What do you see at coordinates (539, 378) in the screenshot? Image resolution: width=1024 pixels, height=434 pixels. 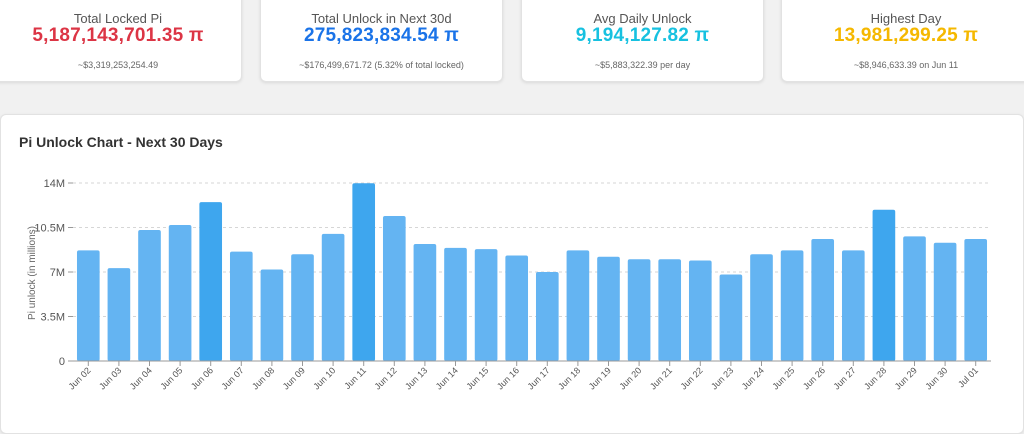 I see `x-tick-label: Jun 17` at bounding box center [539, 378].